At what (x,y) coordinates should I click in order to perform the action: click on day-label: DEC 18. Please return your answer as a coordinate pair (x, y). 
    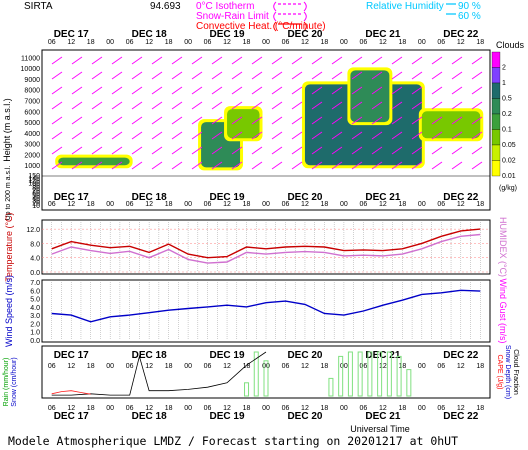
    Looking at the image, I should click on (149, 416).